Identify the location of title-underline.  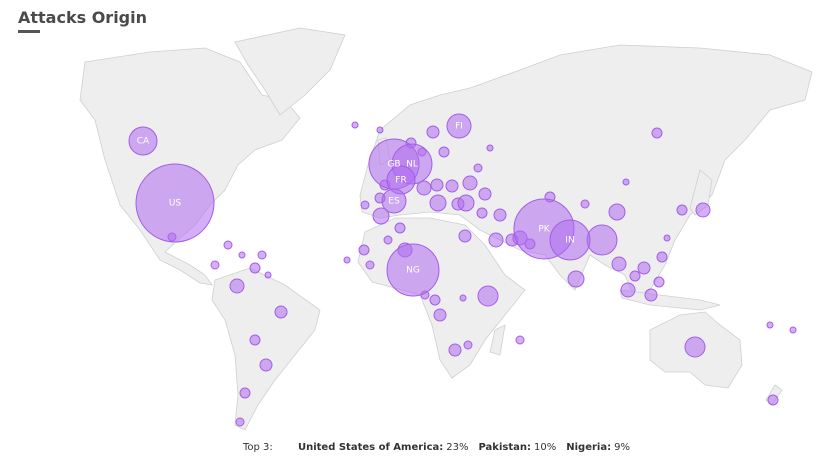
(29, 31).